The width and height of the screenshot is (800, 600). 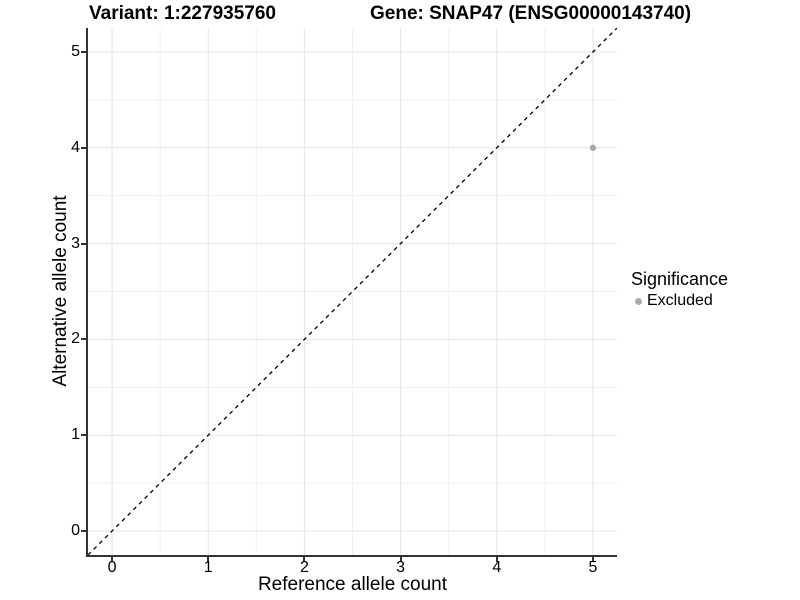 I want to click on x-tick-label: 0, so click(x=112, y=567).